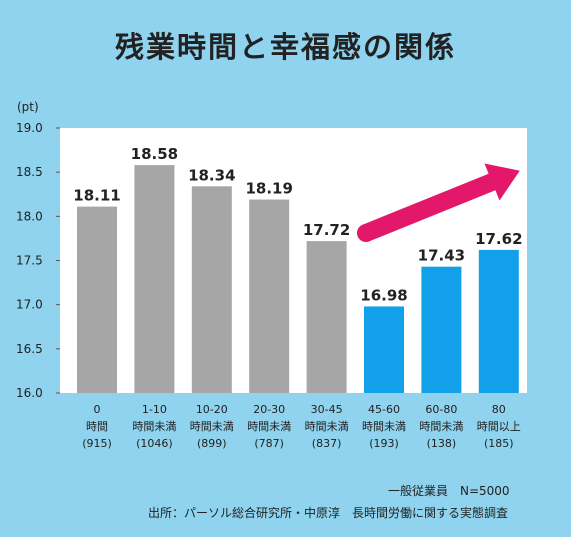 Image resolution: width=571 pixels, height=537 pixels. I want to click on y-axis-label: (pt), so click(28, 107).